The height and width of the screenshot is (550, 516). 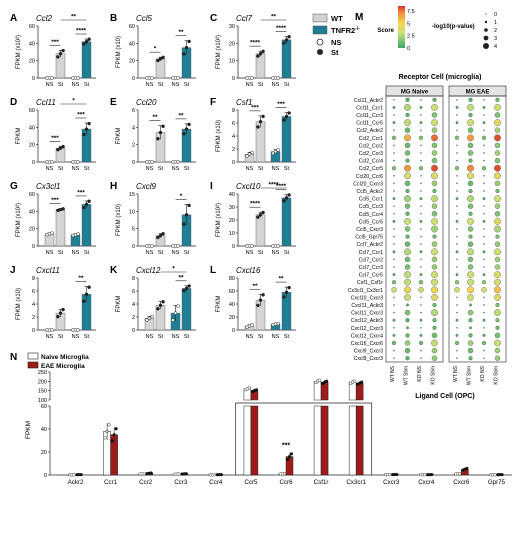 What do you see at coordinates (367, 329) in the screenshot?
I see `row-label: Cxcl12_Cxcr3` at bounding box center [367, 329].